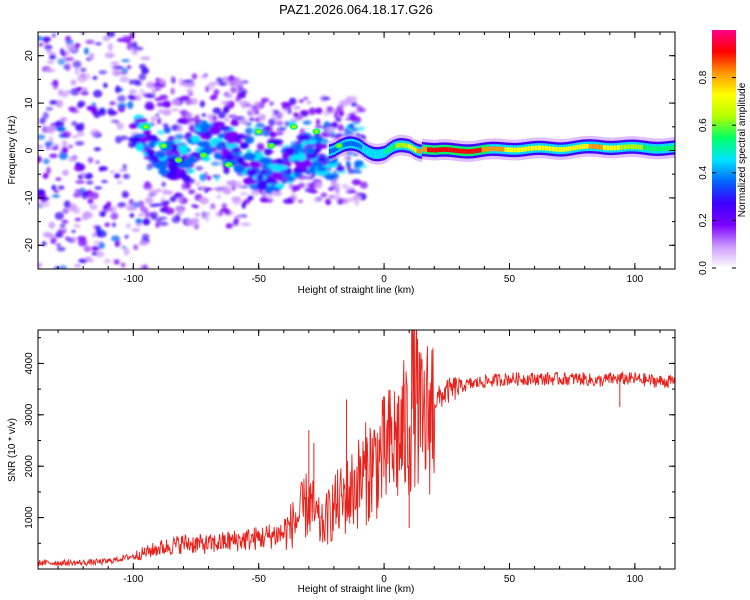 The height and width of the screenshot is (600, 750). I want to click on colorbar-label: Normalized spectral amplitude, so click(742, 149).